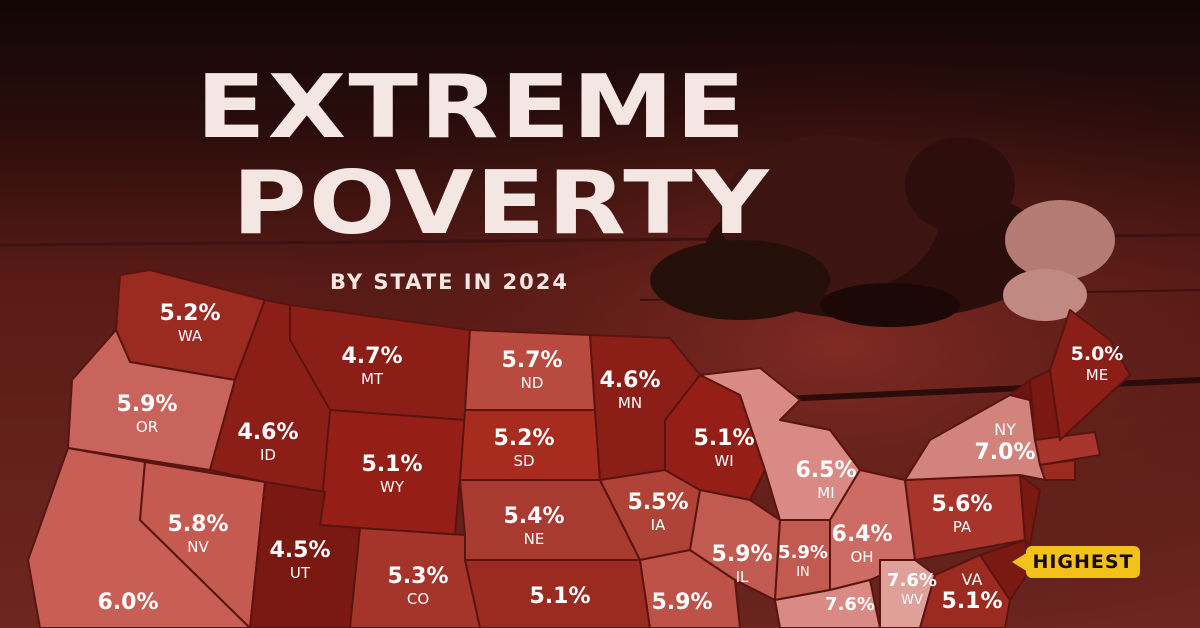 The height and width of the screenshot is (628, 1200). Describe the element at coordinates (1020, 562) in the screenshot. I see `badge-pointer` at that location.